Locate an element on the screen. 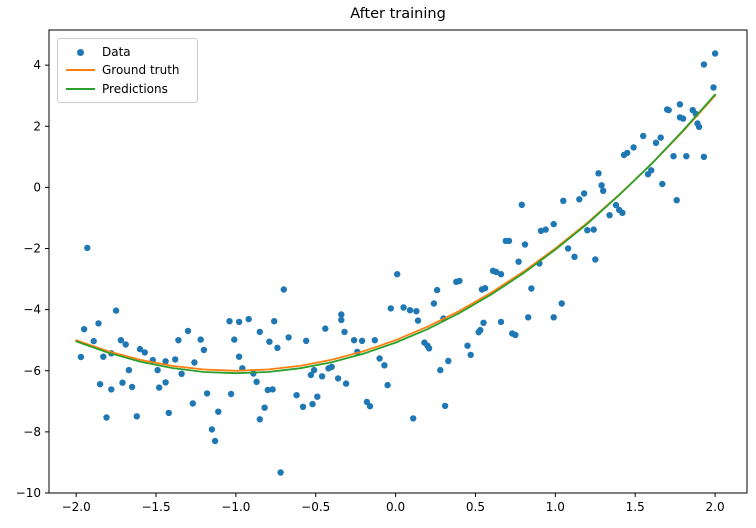 This screenshot has height=528, width=756. y-tick-label: −6 is located at coordinates (32, 371).